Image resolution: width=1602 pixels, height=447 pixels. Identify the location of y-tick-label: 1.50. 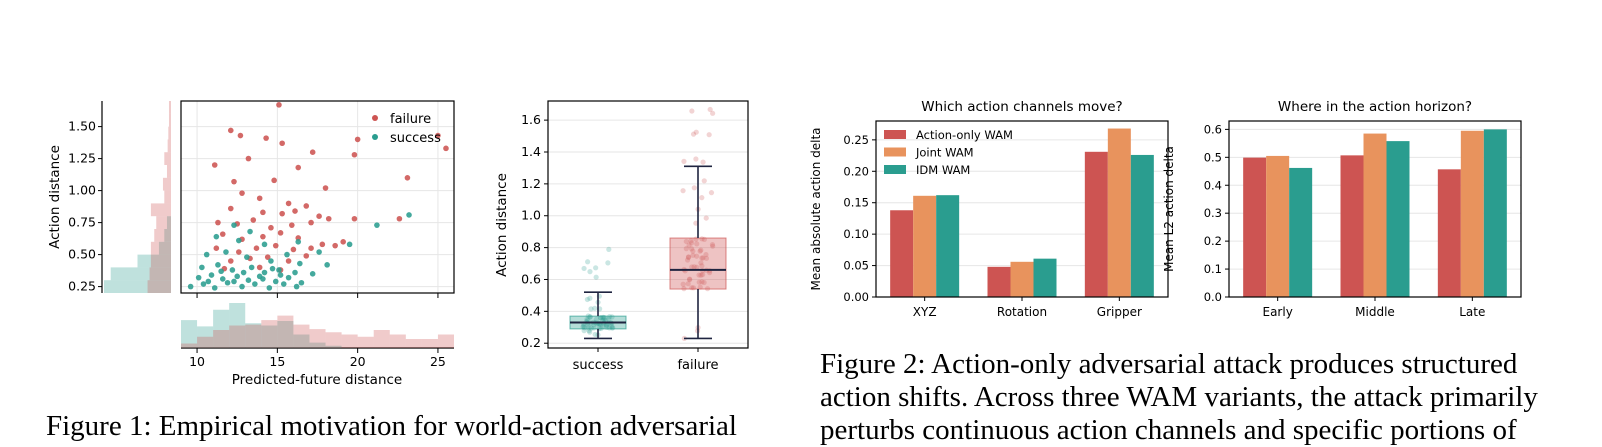
(82, 126).